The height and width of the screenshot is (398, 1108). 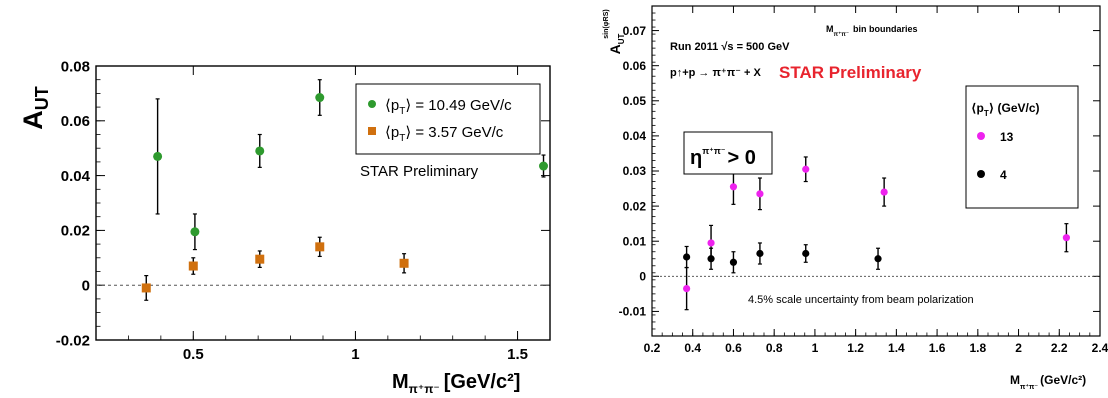 What do you see at coordinates (372, 131) in the screenshot?
I see `left-legend-marker-orange` at bounding box center [372, 131].